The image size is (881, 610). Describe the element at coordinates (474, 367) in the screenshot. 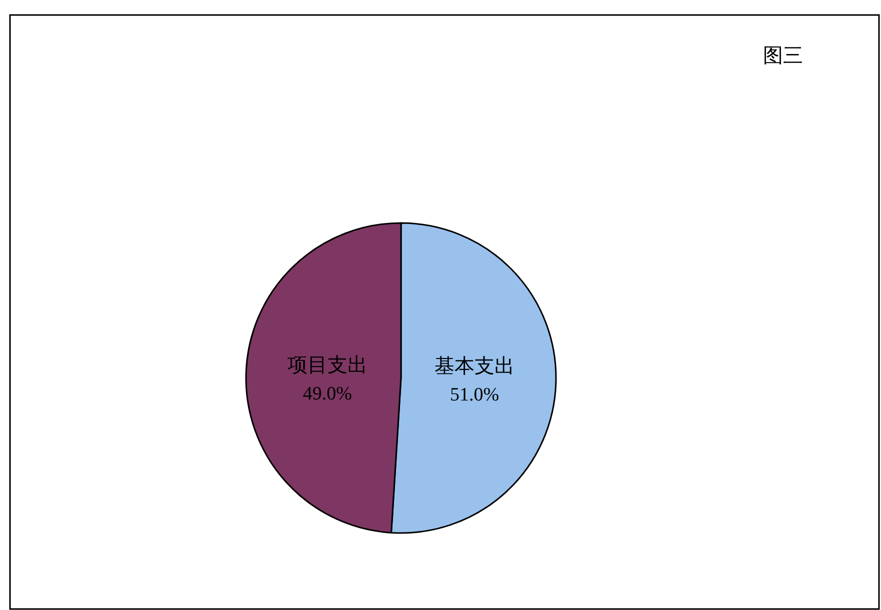

I see `slice-label: 基本支出` at that location.